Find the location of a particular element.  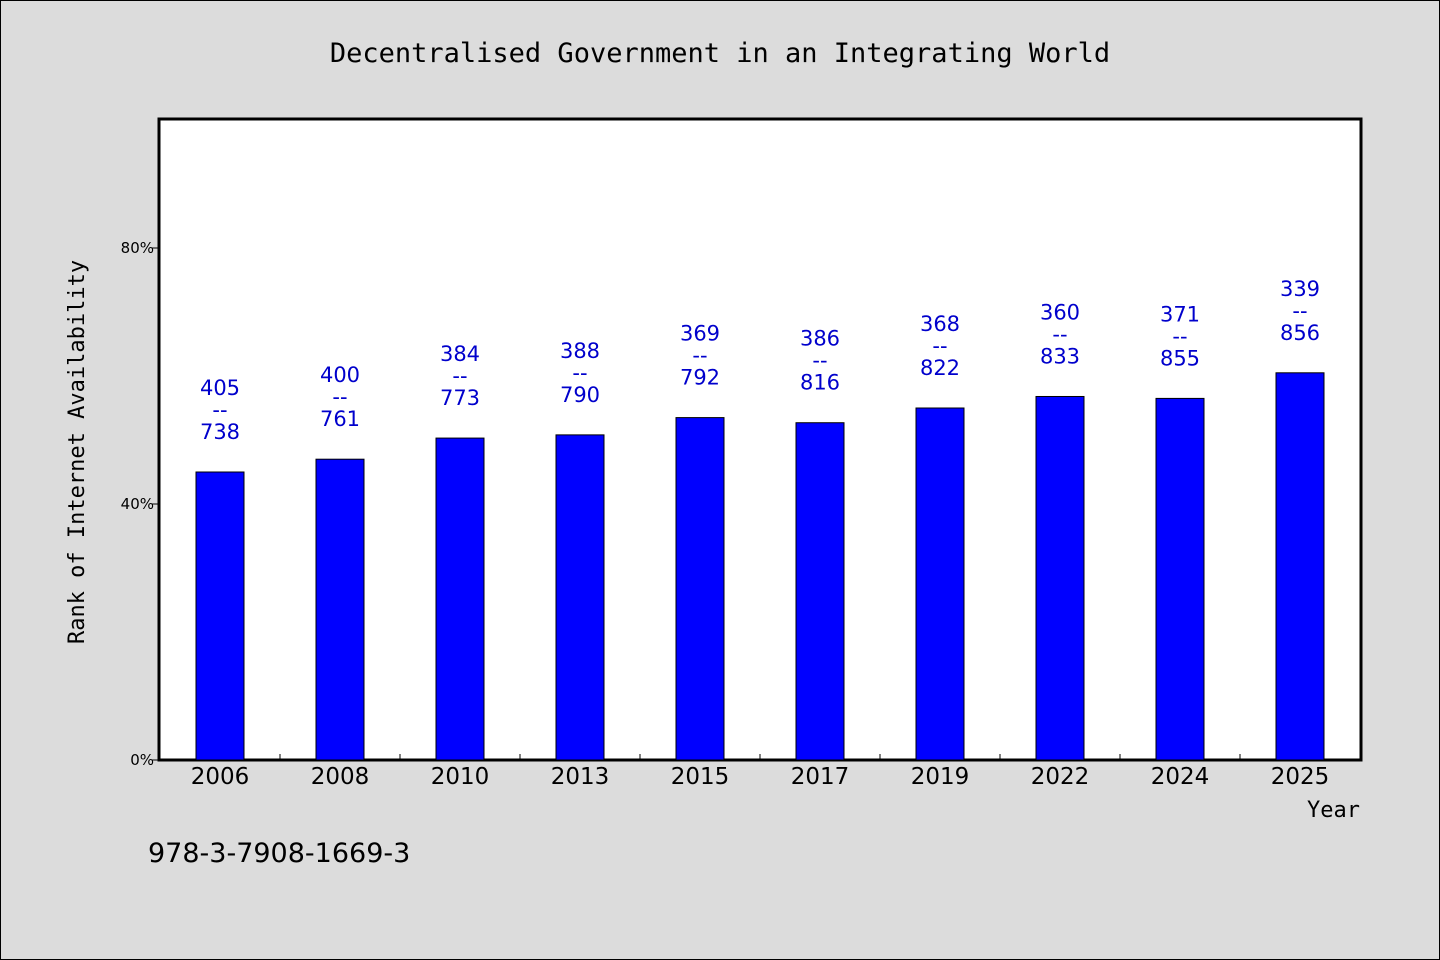

bar-label-top: 405 is located at coordinates (220, 388).